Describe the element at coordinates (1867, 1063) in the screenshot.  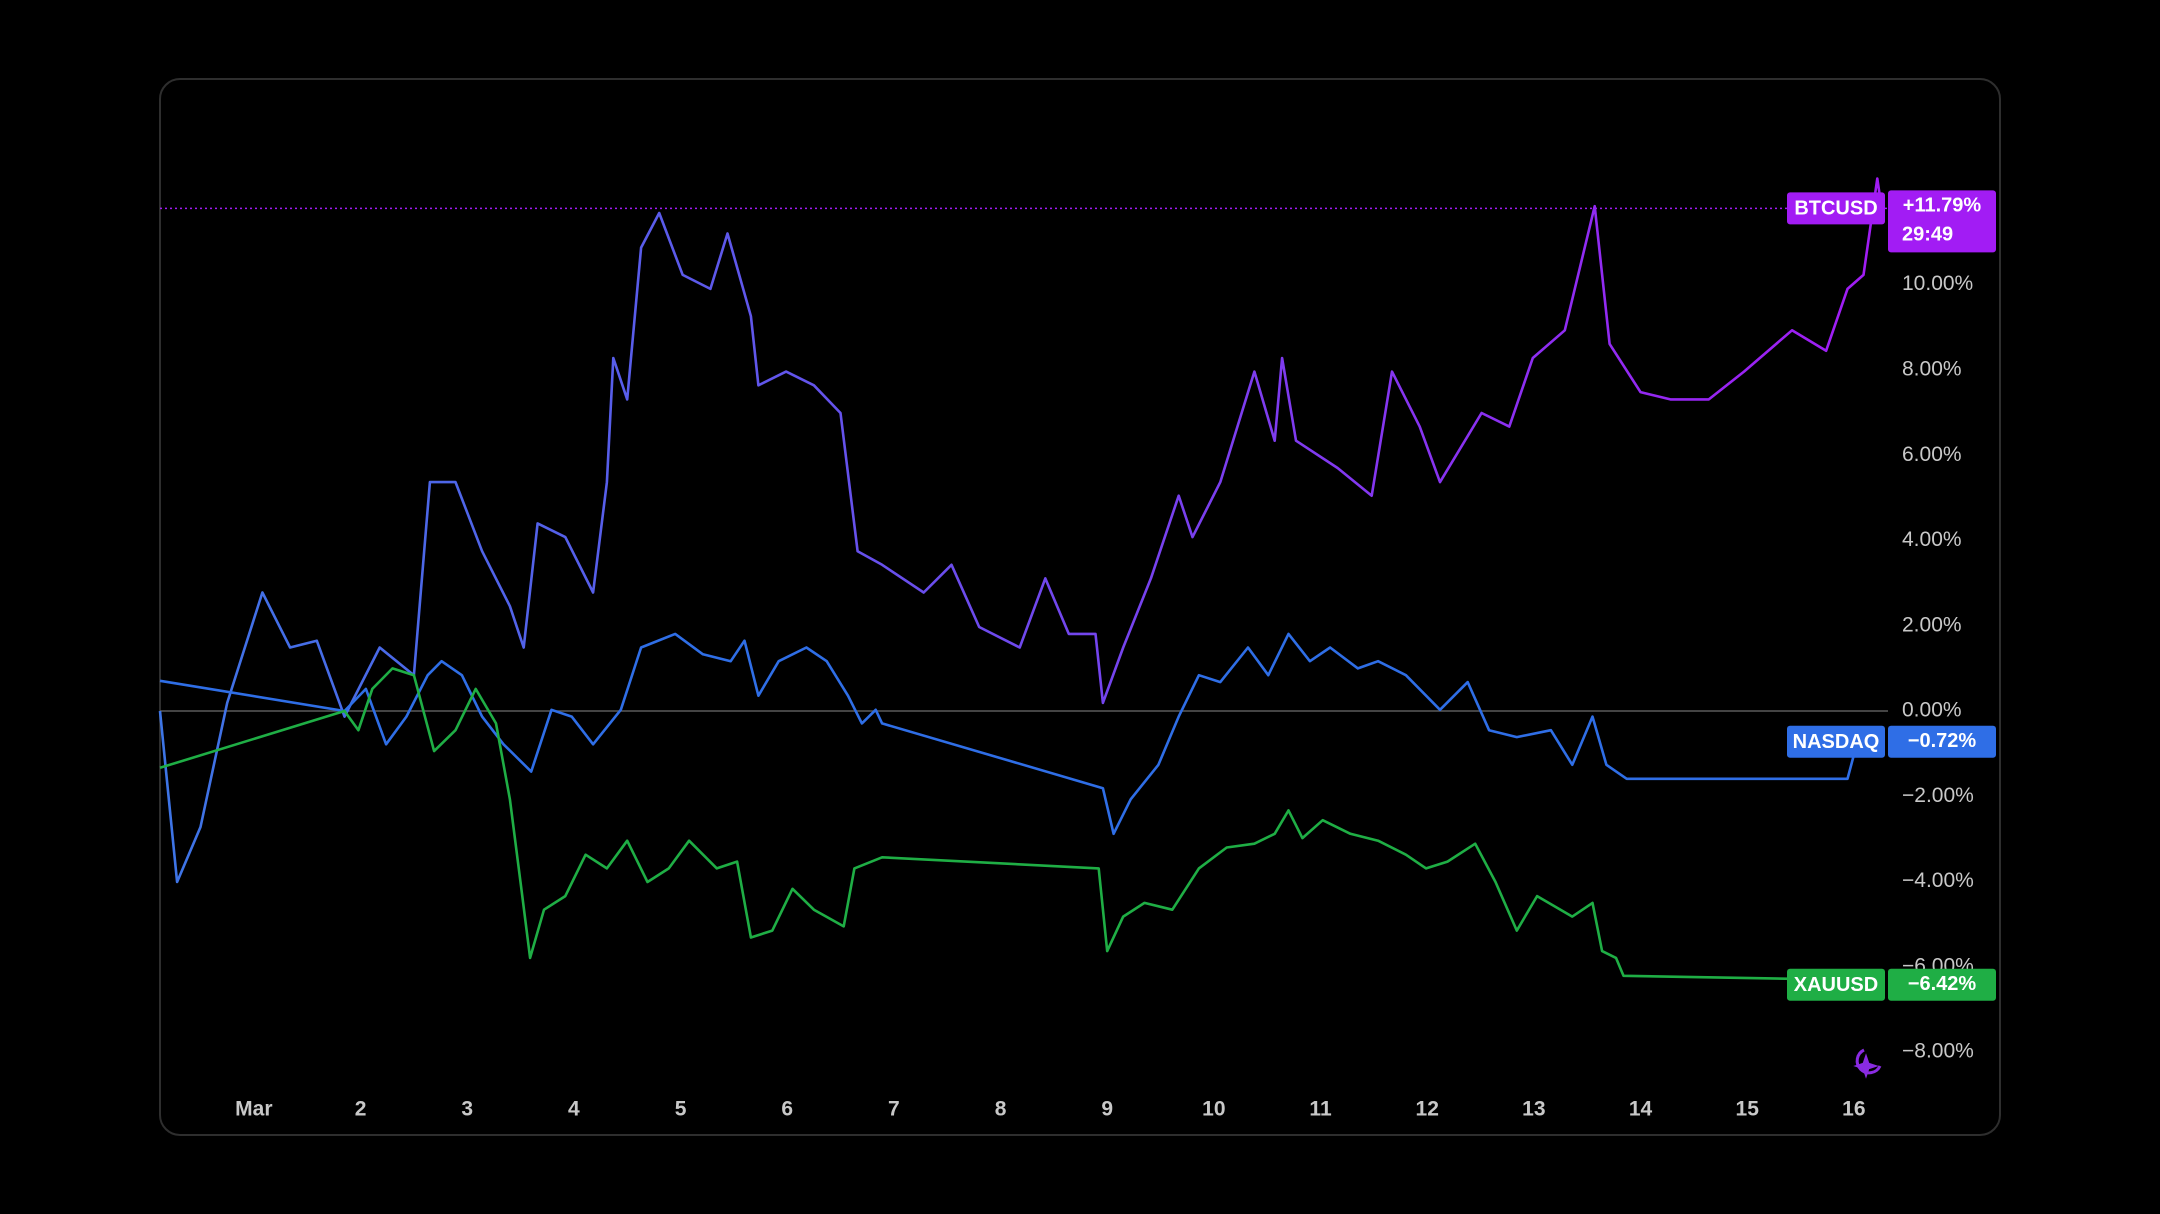
I see `logo-icon` at that location.